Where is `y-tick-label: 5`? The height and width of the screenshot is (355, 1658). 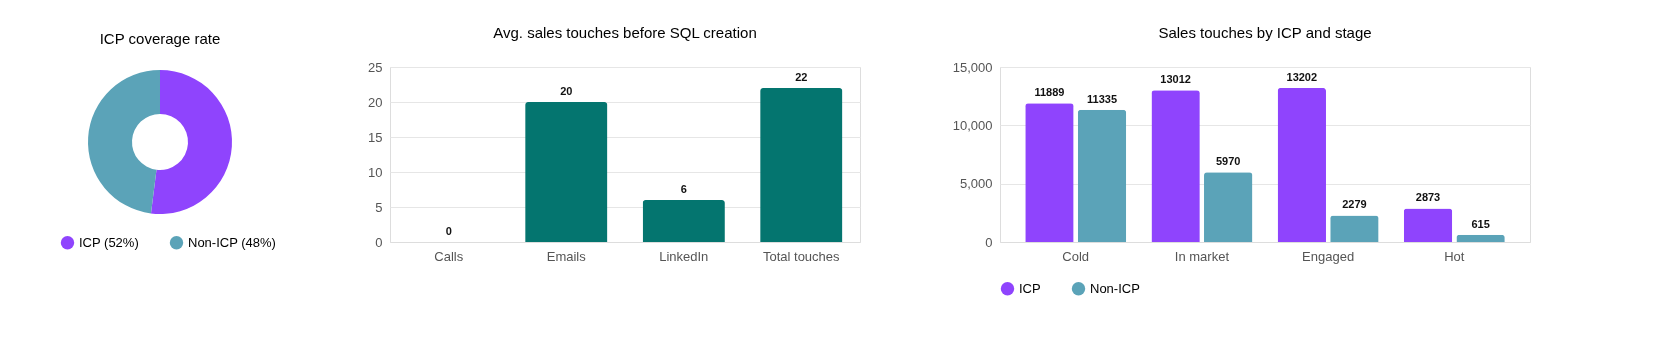
y-tick-label: 5 is located at coordinates (379, 207).